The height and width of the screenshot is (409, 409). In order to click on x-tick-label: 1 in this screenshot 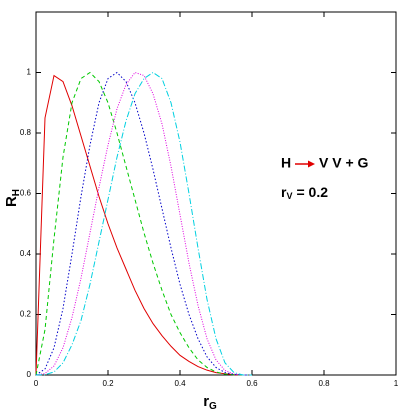, I will do `click(396, 383)`.